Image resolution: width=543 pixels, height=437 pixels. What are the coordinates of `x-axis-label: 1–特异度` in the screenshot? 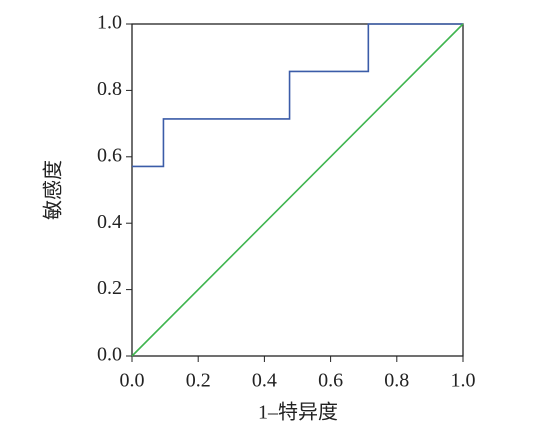 It's located at (298, 412).